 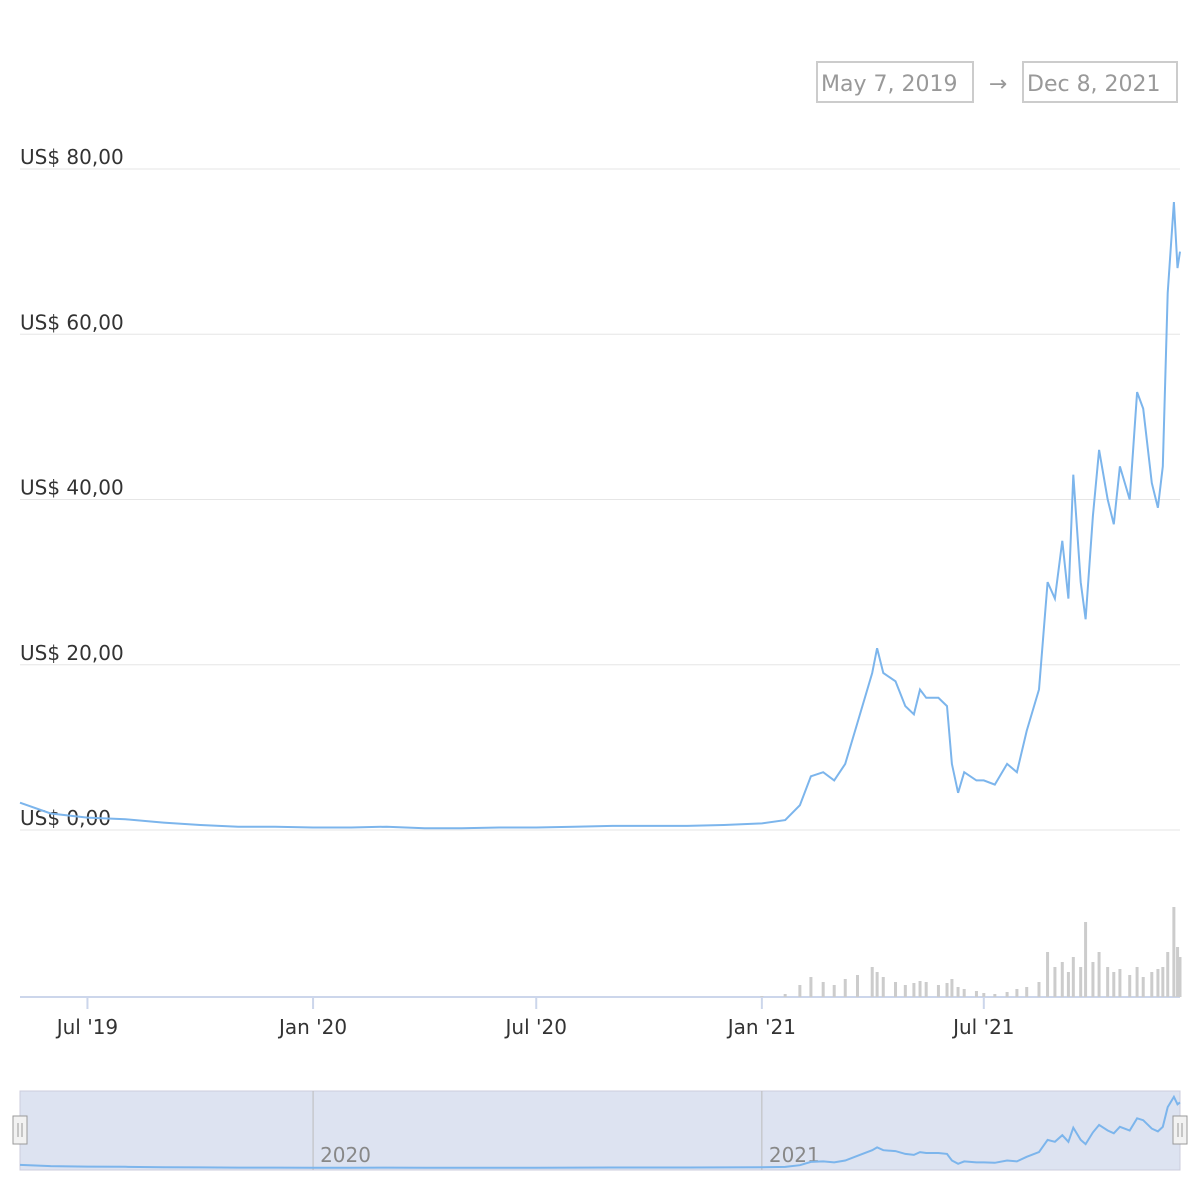 What do you see at coordinates (889, 84) in the screenshot?
I see `range-from: May 7, 2019` at bounding box center [889, 84].